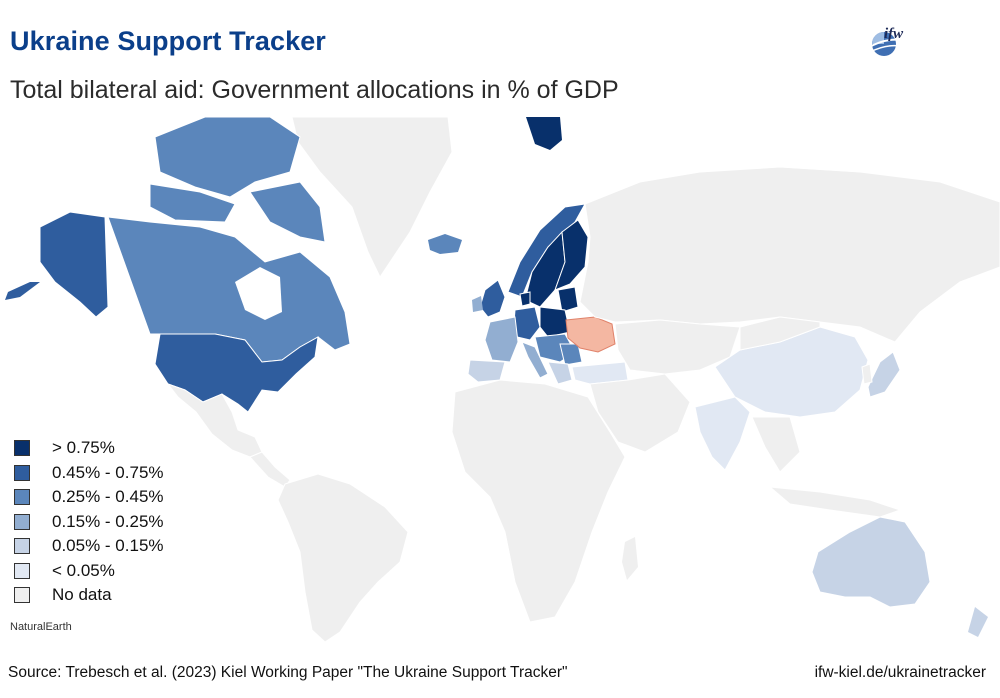 Image resolution: width=1000 pixels, height=698 pixels. I want to click on page-title: Ukraine Support Tracker, so click(168, 41).